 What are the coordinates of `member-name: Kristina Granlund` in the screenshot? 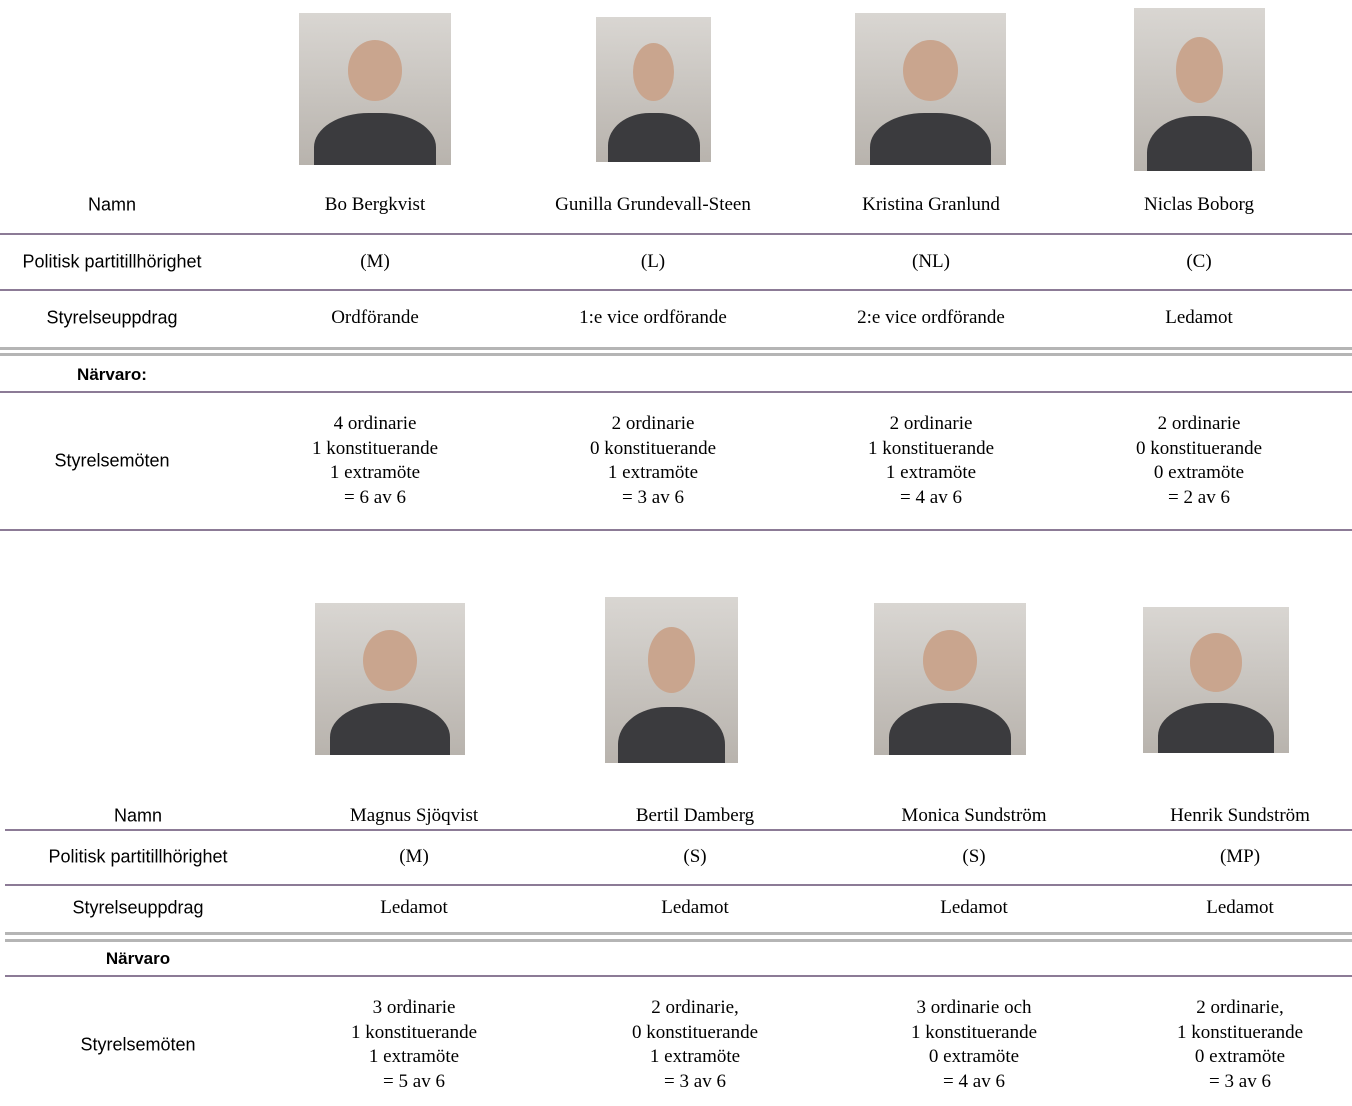 It's located at (931, 204).